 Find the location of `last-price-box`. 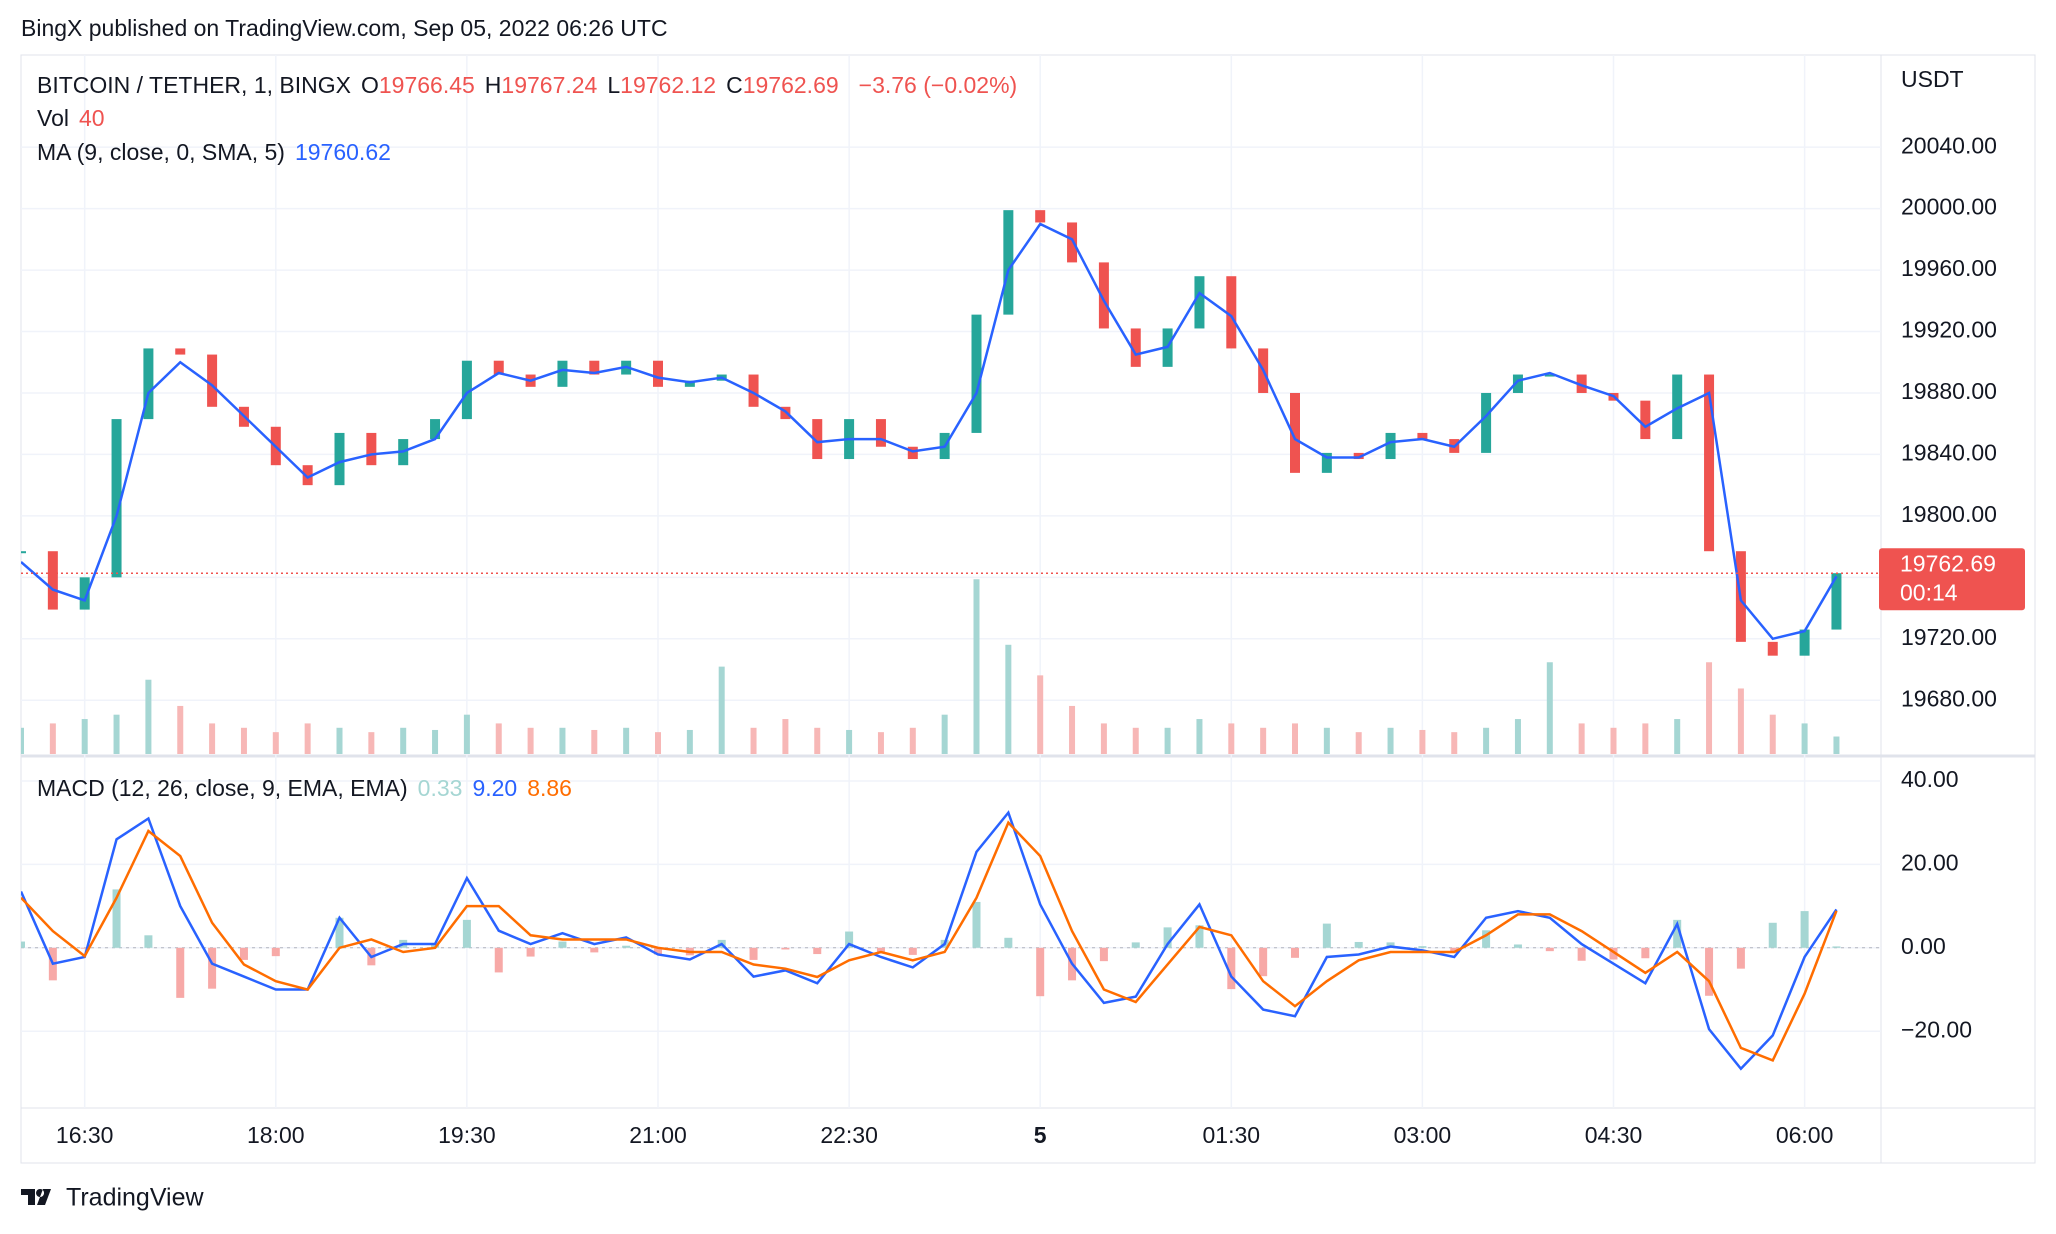

last-price-box is located at coordinates (1952, 579).